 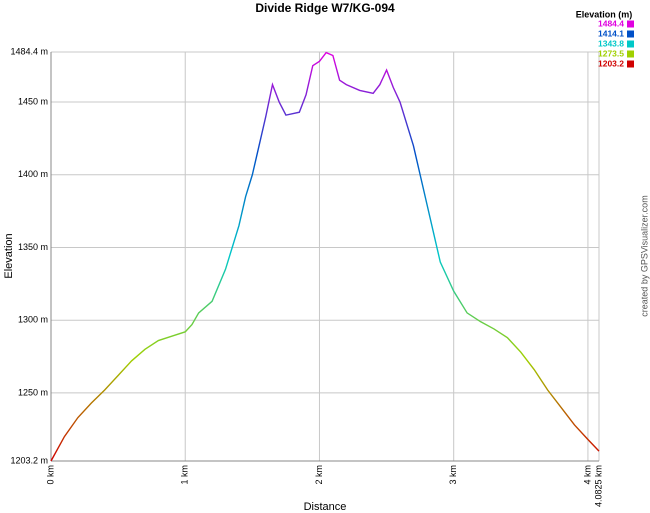 What do you see at coordinates (587, 475) in the screenshot?
I see `x-tick-label: 4 km` at bounding box center [587, 475].